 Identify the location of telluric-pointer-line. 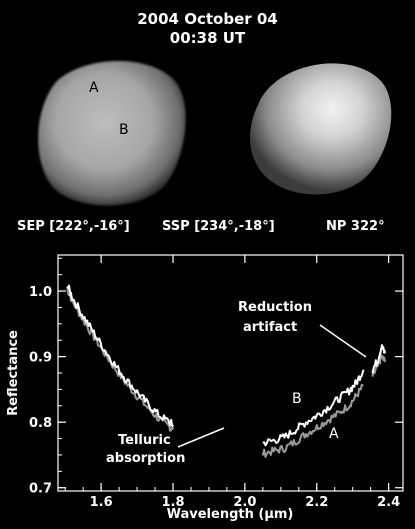
(201, 437).